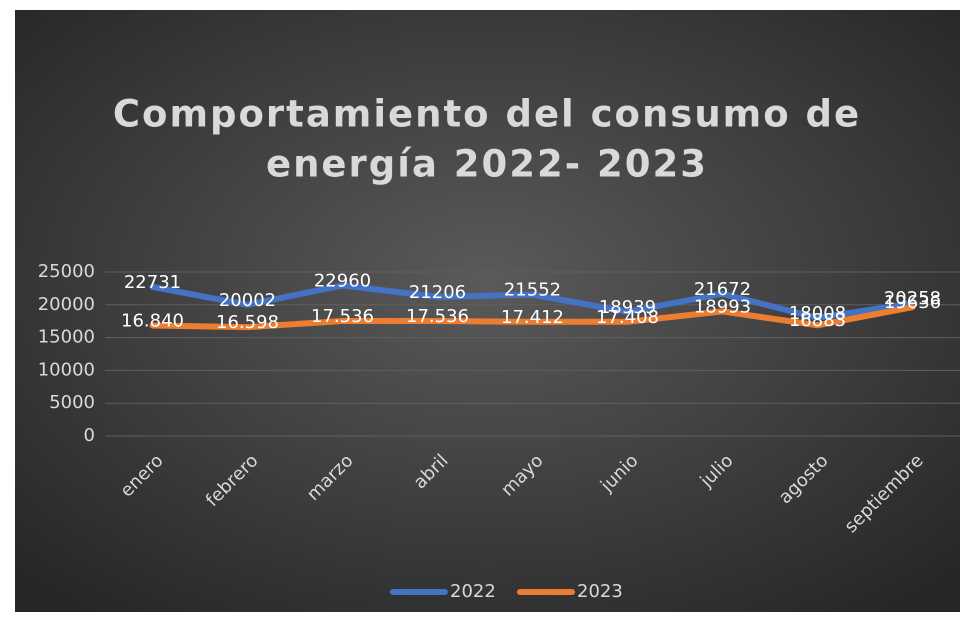 This screenshot has height=624, width=973. I want to click on y-tick-label: 25000, so click(66, 271).